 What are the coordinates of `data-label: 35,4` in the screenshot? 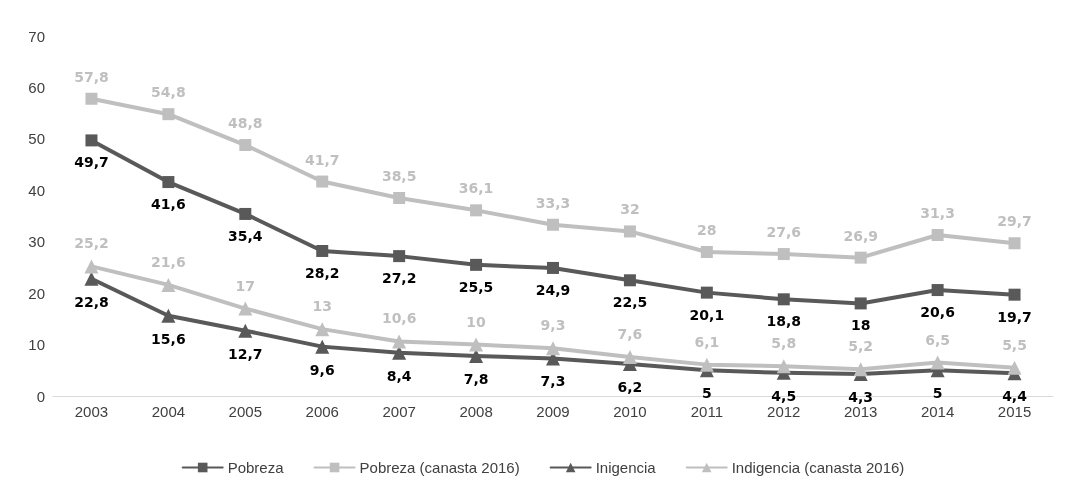 It's located at (245, 235).